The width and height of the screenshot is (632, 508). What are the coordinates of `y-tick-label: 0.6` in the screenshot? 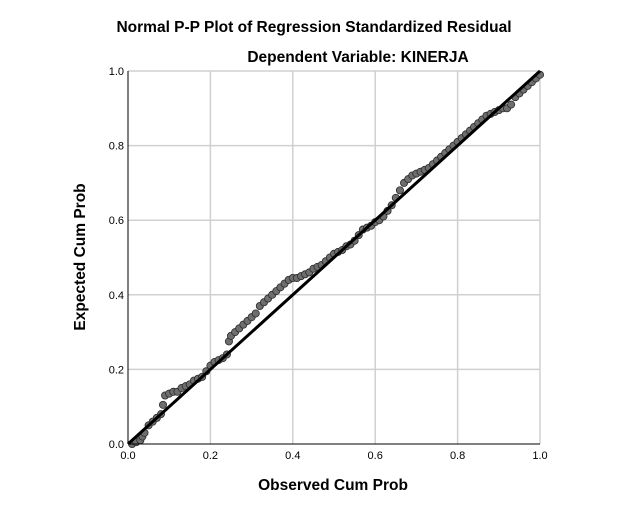 It's located at (116, 221).